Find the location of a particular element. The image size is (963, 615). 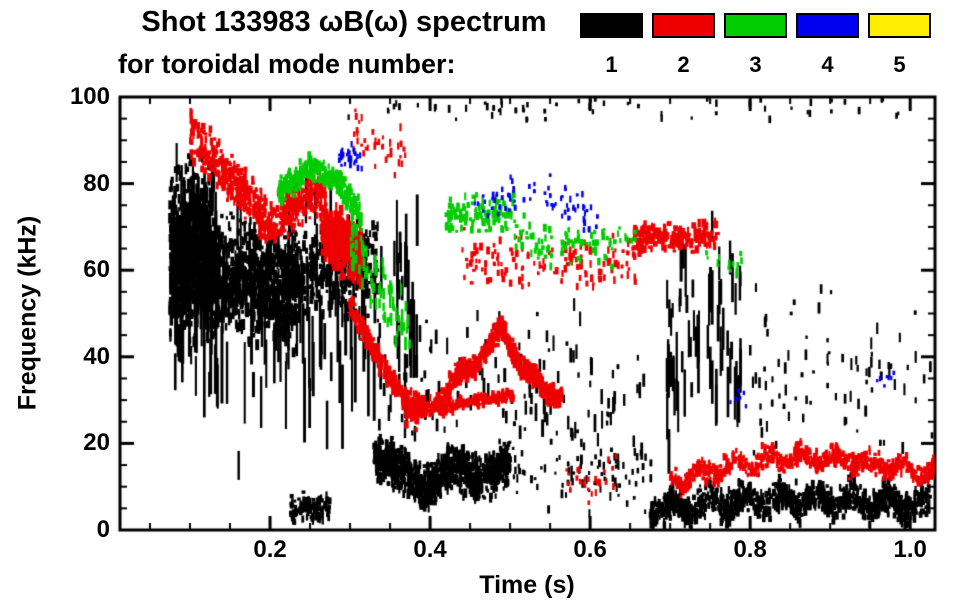

legend-label-n4: 4 is located at coordinates (827, 64).